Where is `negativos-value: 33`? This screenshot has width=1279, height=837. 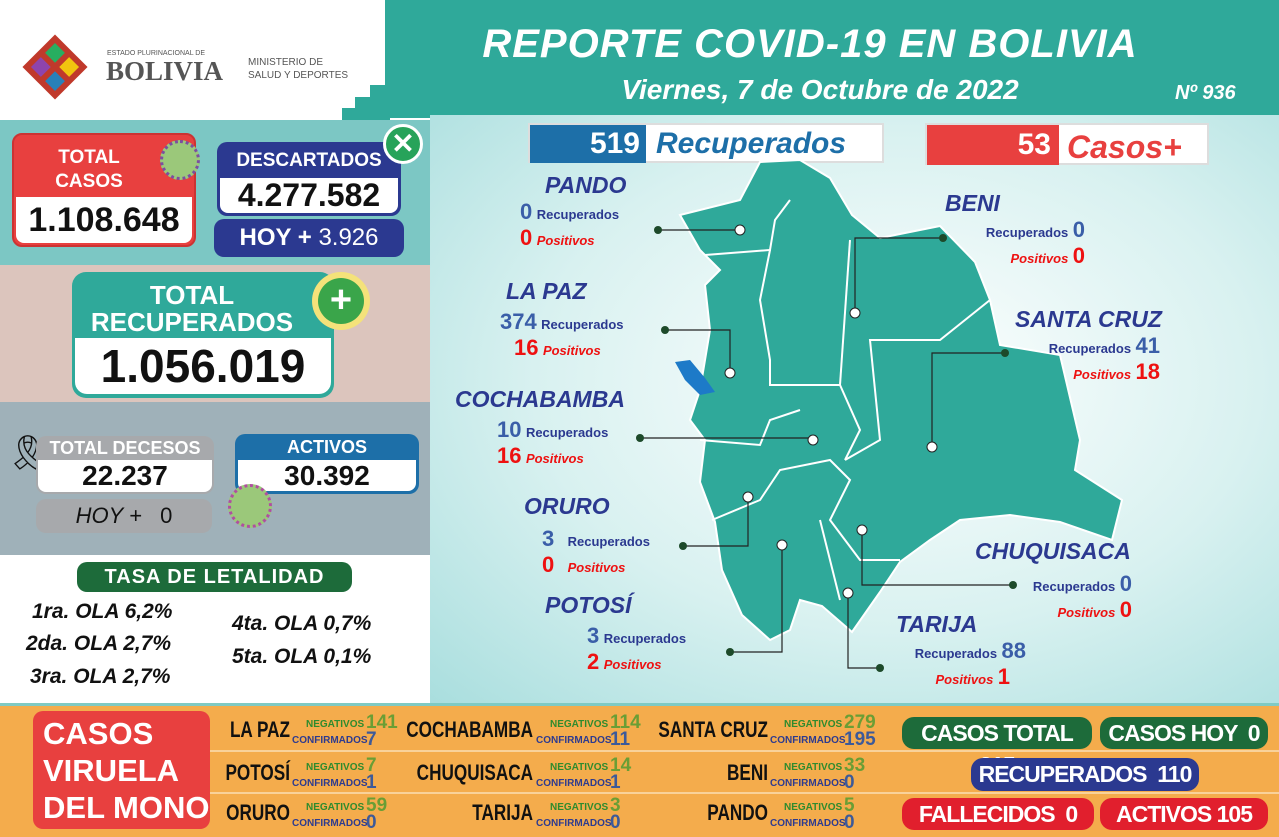 negativos-value: 33 is located at coordinates (855, 765).